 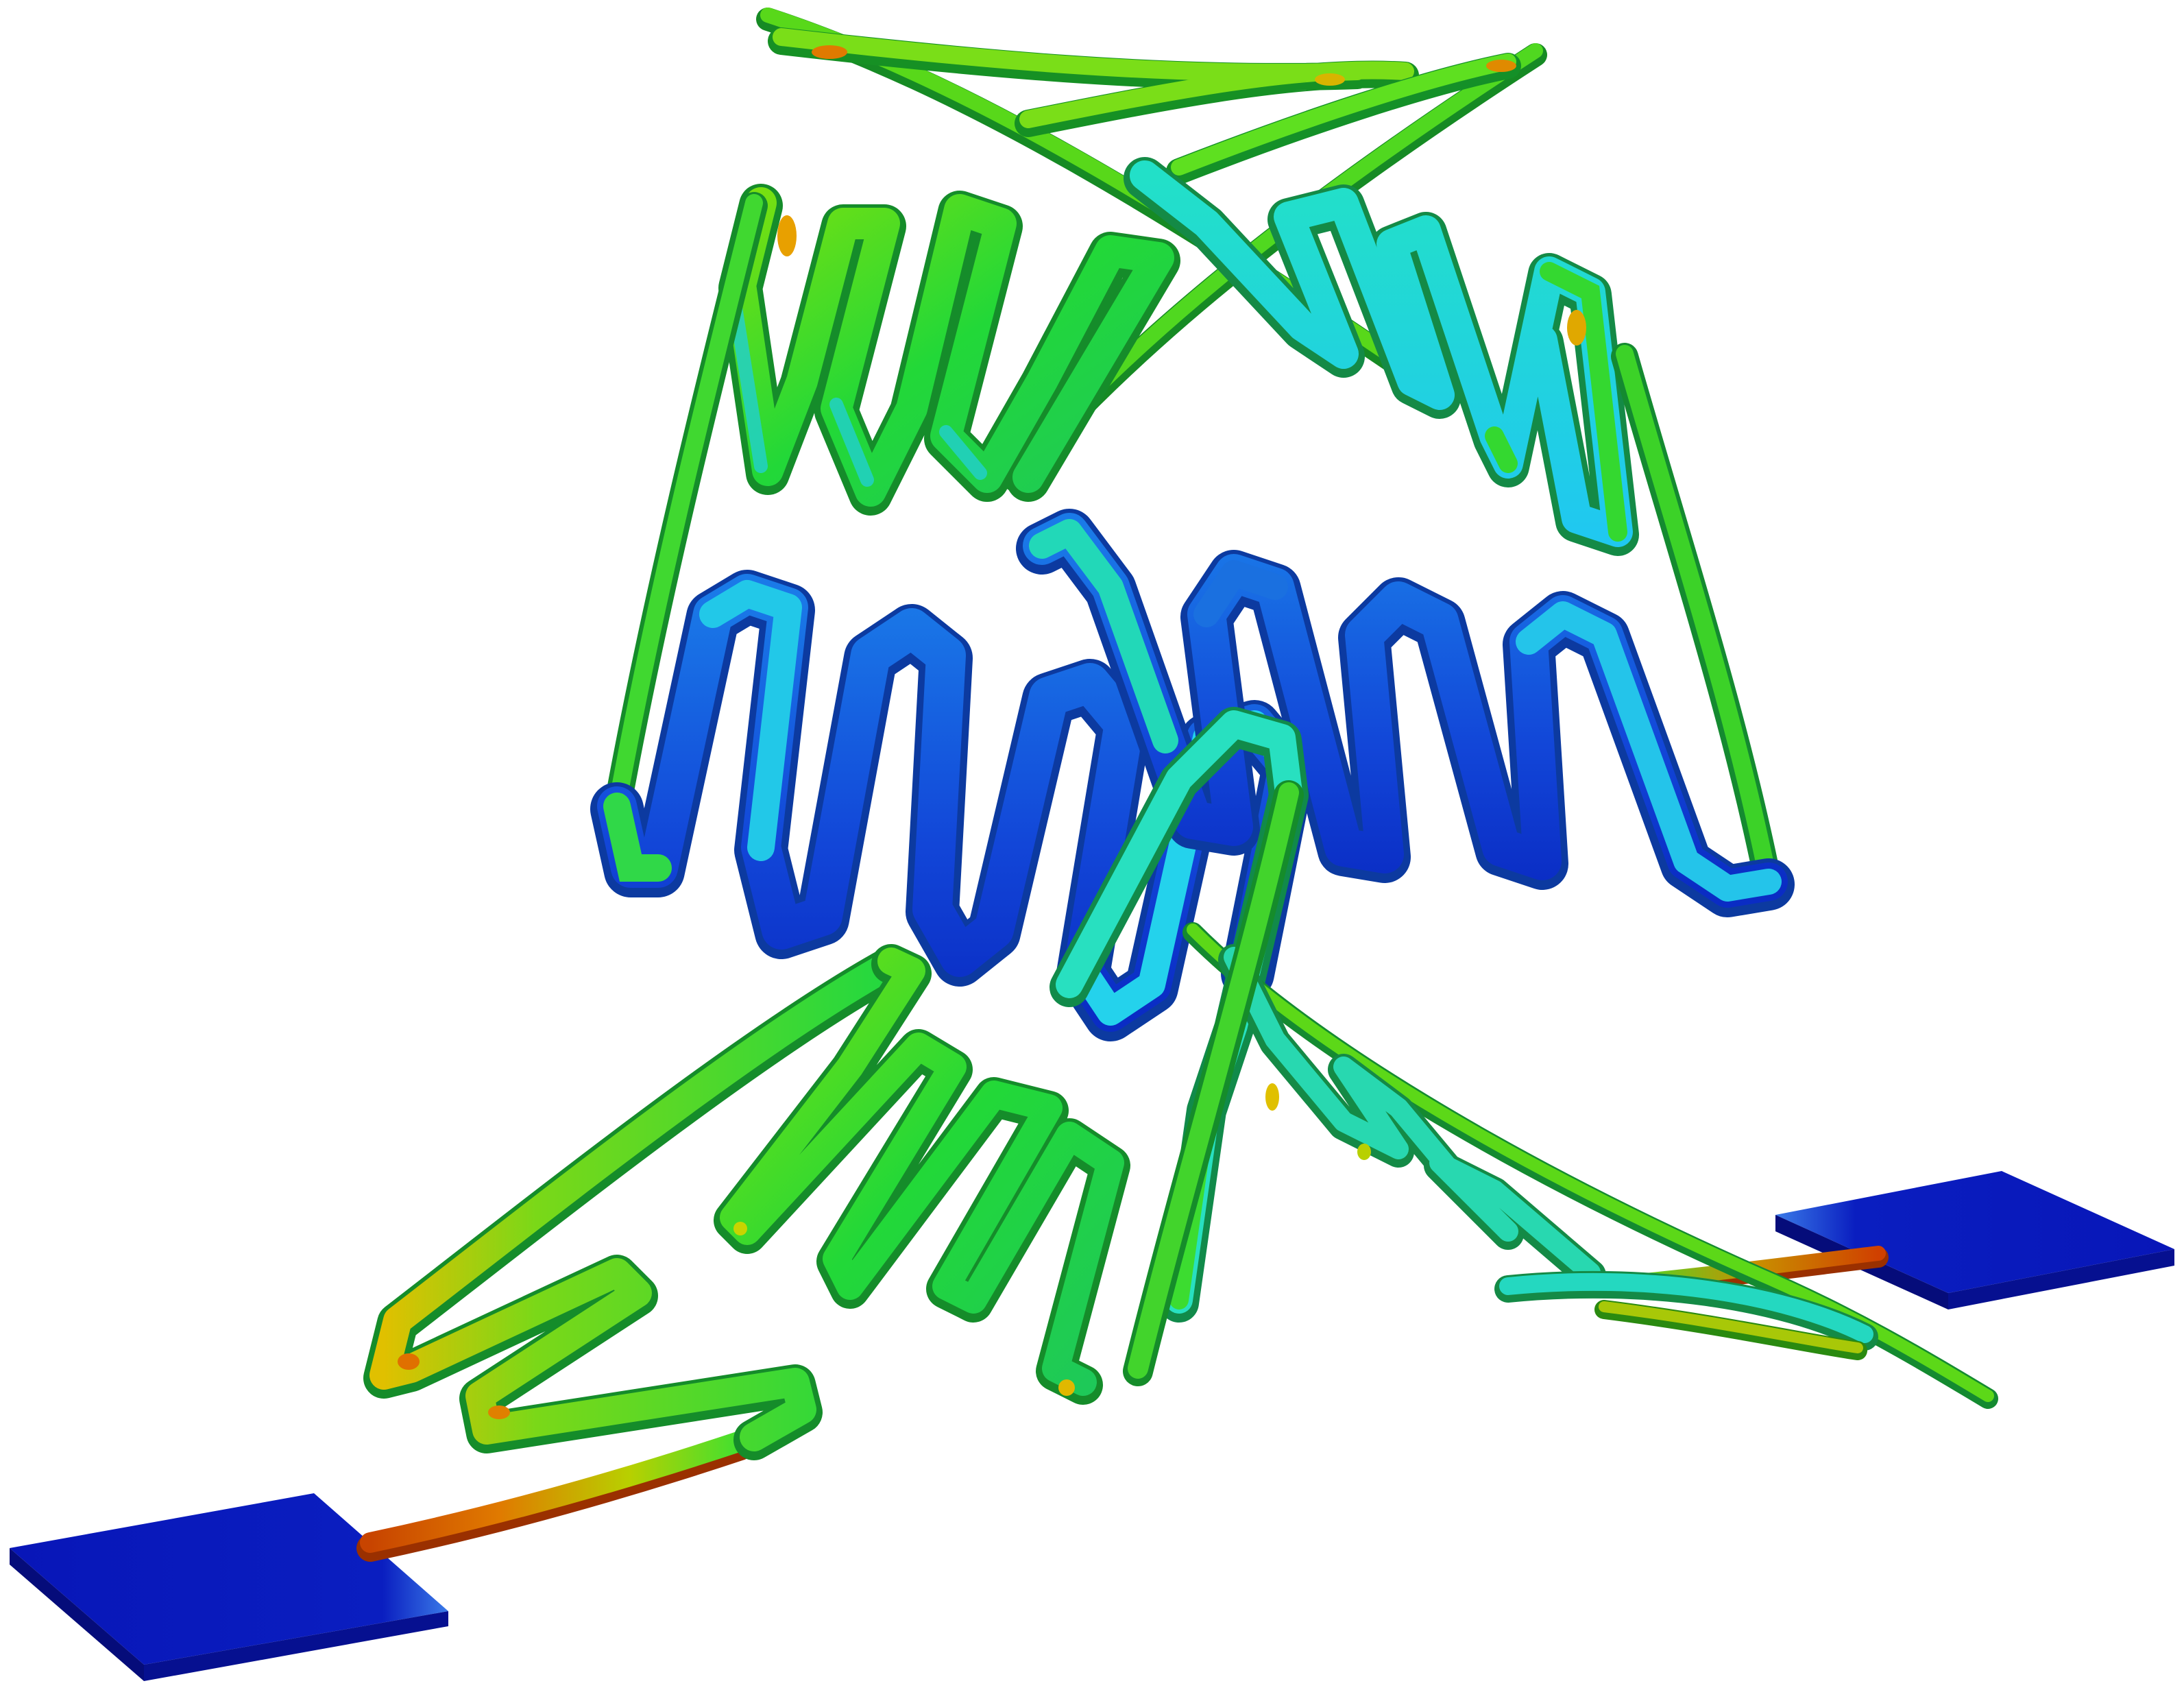 What do you see at coordinates (1405, 713) in the screenshot?
I see `spring-middle-right` at bounding box center [1405, 713].